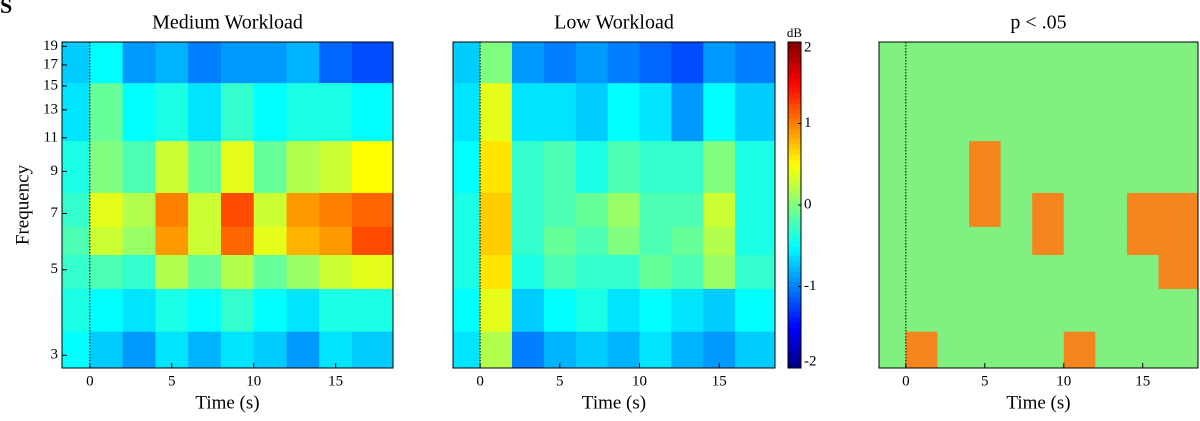 This screenshot has width=1200, height=421. Describe the element at coordinates (55, 171) in the screenshot. I see `y-tick-label: 9` at that location.